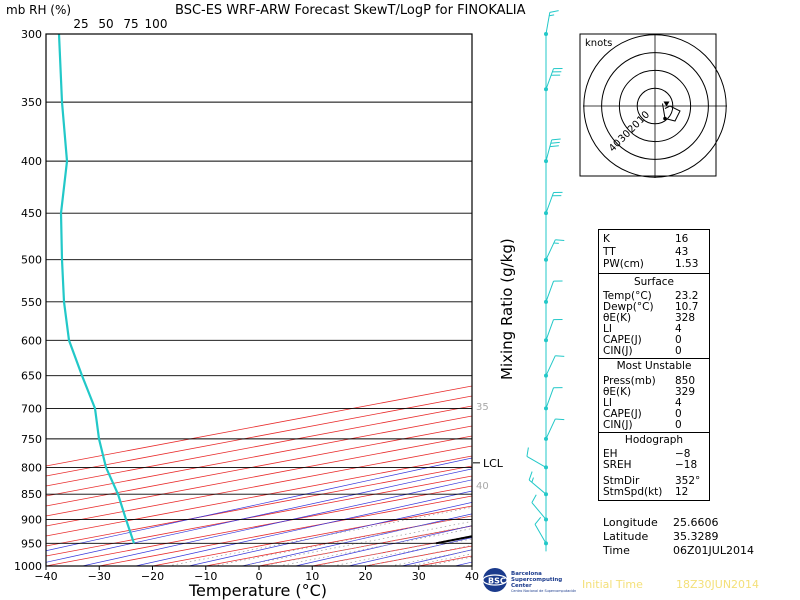 Image resolution: width=800 pixels, height=600 pixels. I want to click on stmspd-row: StmSpd(kt) 12, so click(646, 492).